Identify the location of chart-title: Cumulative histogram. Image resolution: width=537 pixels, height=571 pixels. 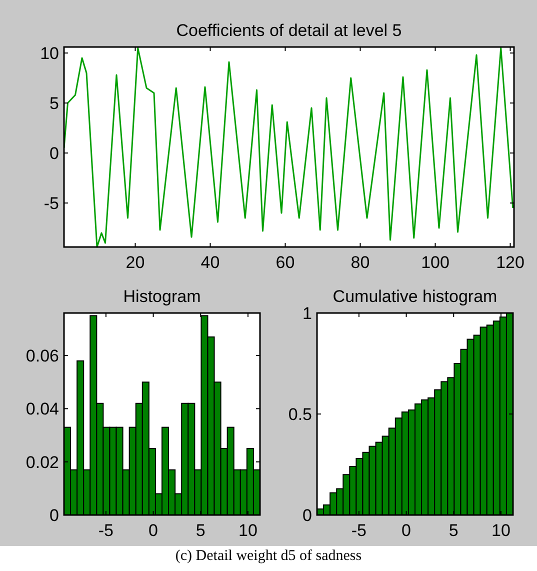
(415, 296).